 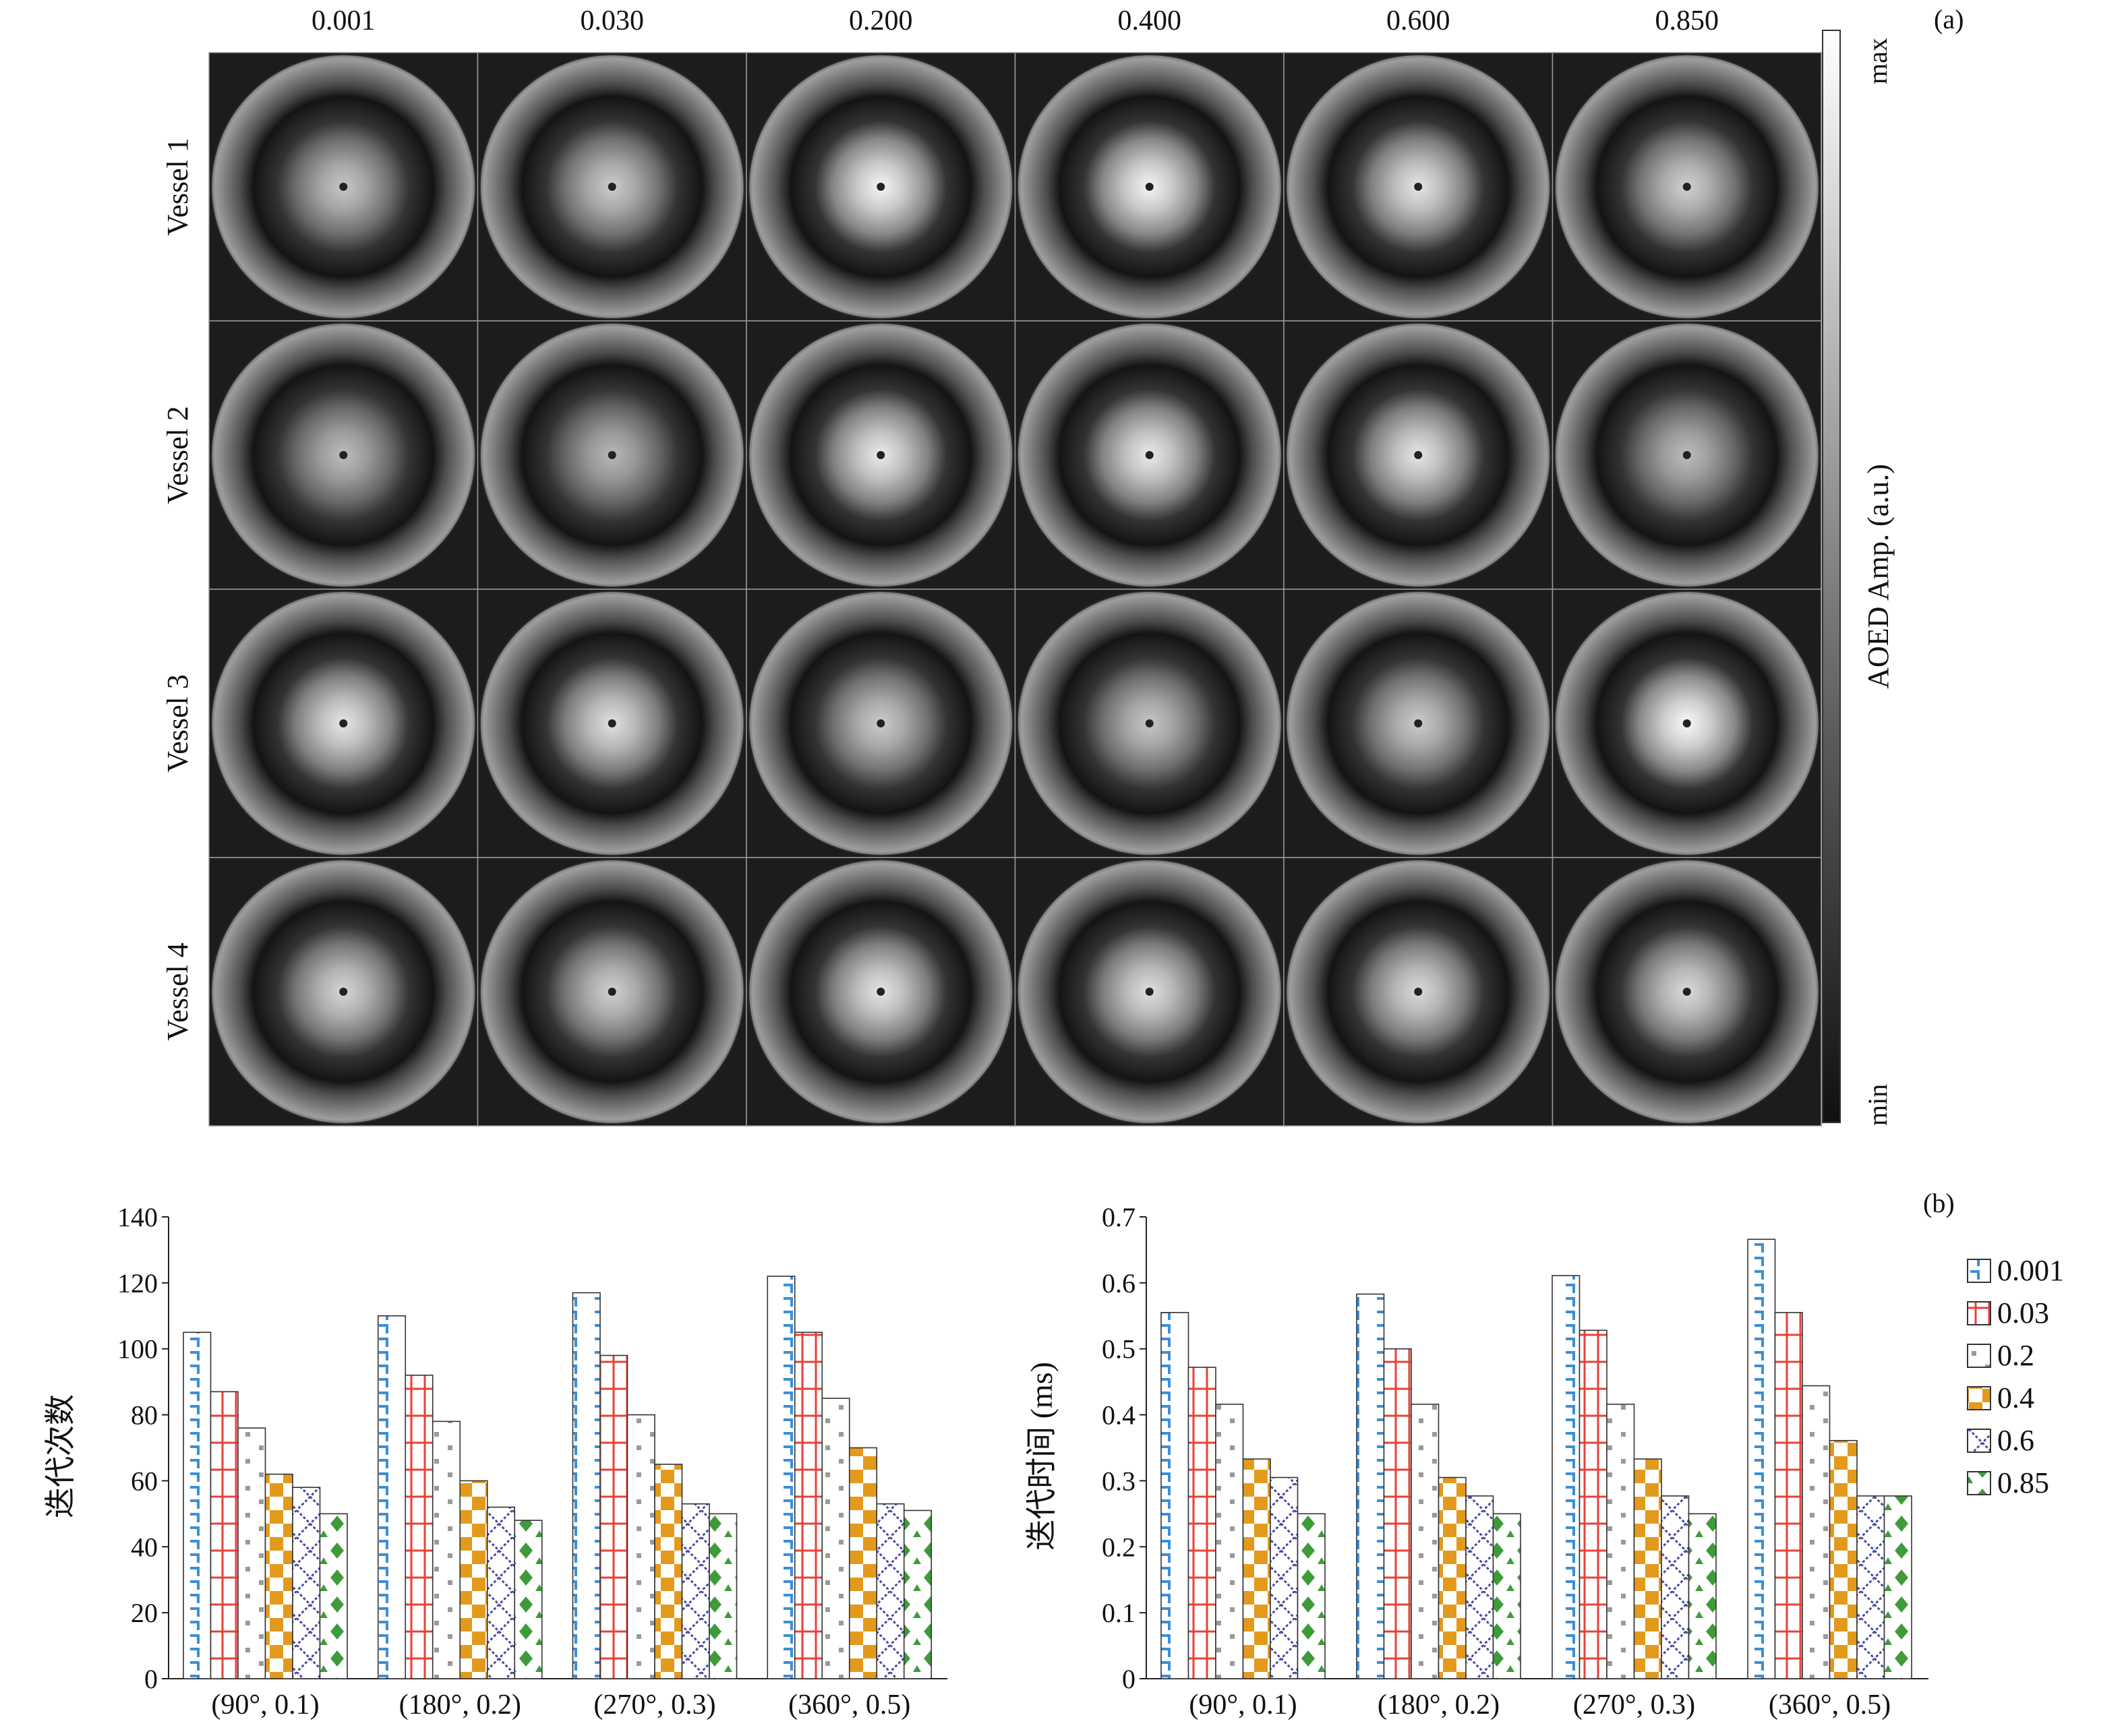 I want to click on colorbar-title: AOED Amp. (a.u.), so click(x=1878, y=576).